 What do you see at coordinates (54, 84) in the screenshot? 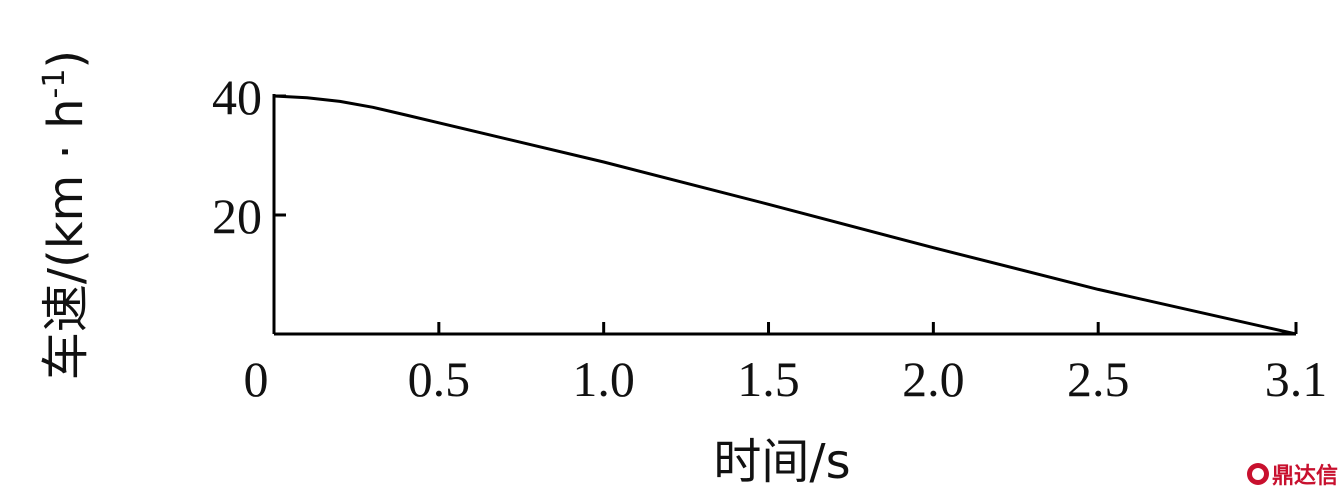
I see `y-axis-title-sup: -1` at bounding box center [54, 84].